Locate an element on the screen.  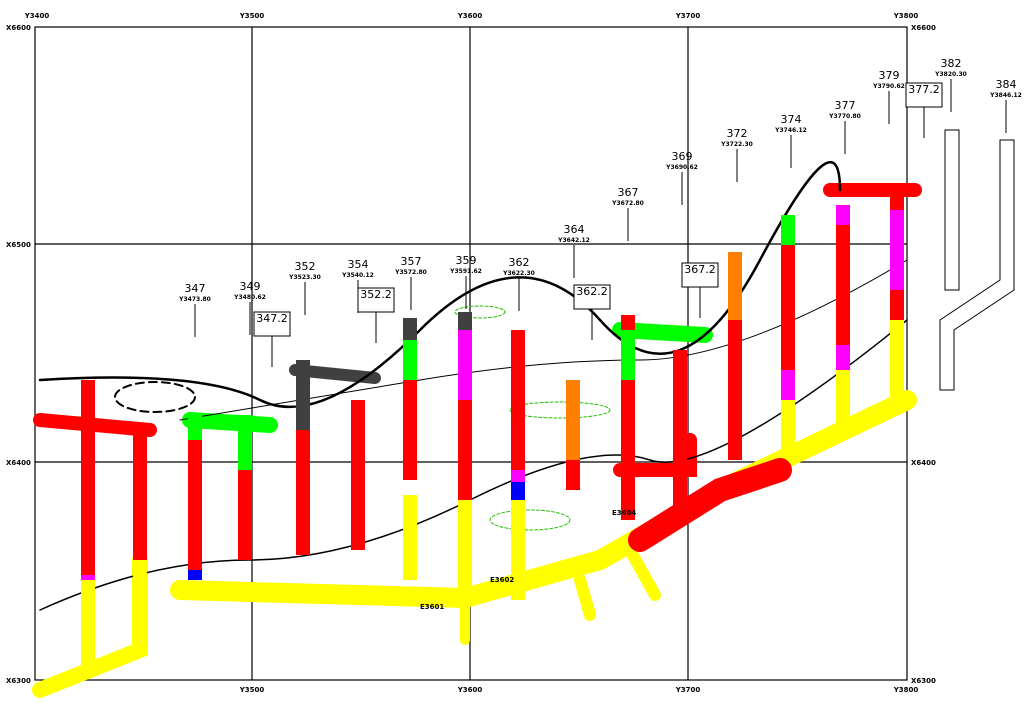
section-number: 352.2 is located at coordinates (376, 294).